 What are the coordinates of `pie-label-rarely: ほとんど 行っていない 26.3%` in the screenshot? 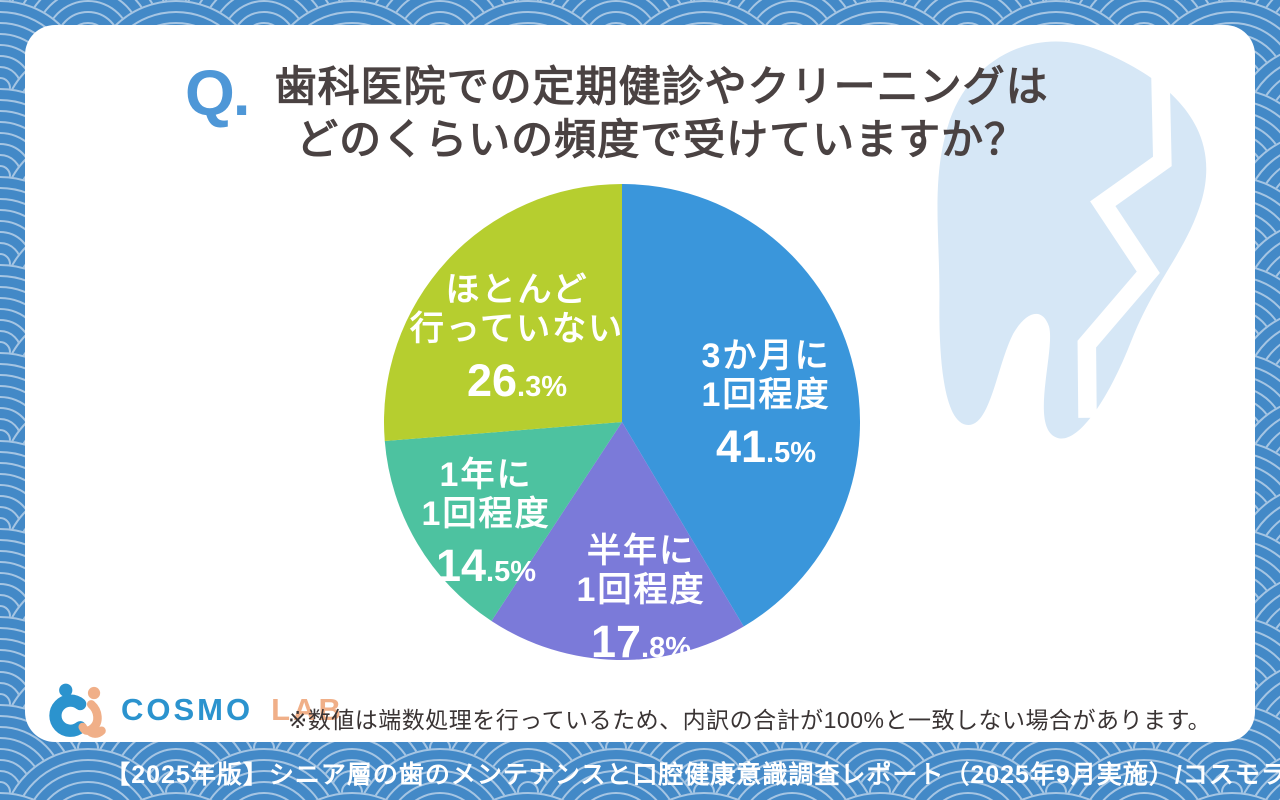 It's located at (517, 338).